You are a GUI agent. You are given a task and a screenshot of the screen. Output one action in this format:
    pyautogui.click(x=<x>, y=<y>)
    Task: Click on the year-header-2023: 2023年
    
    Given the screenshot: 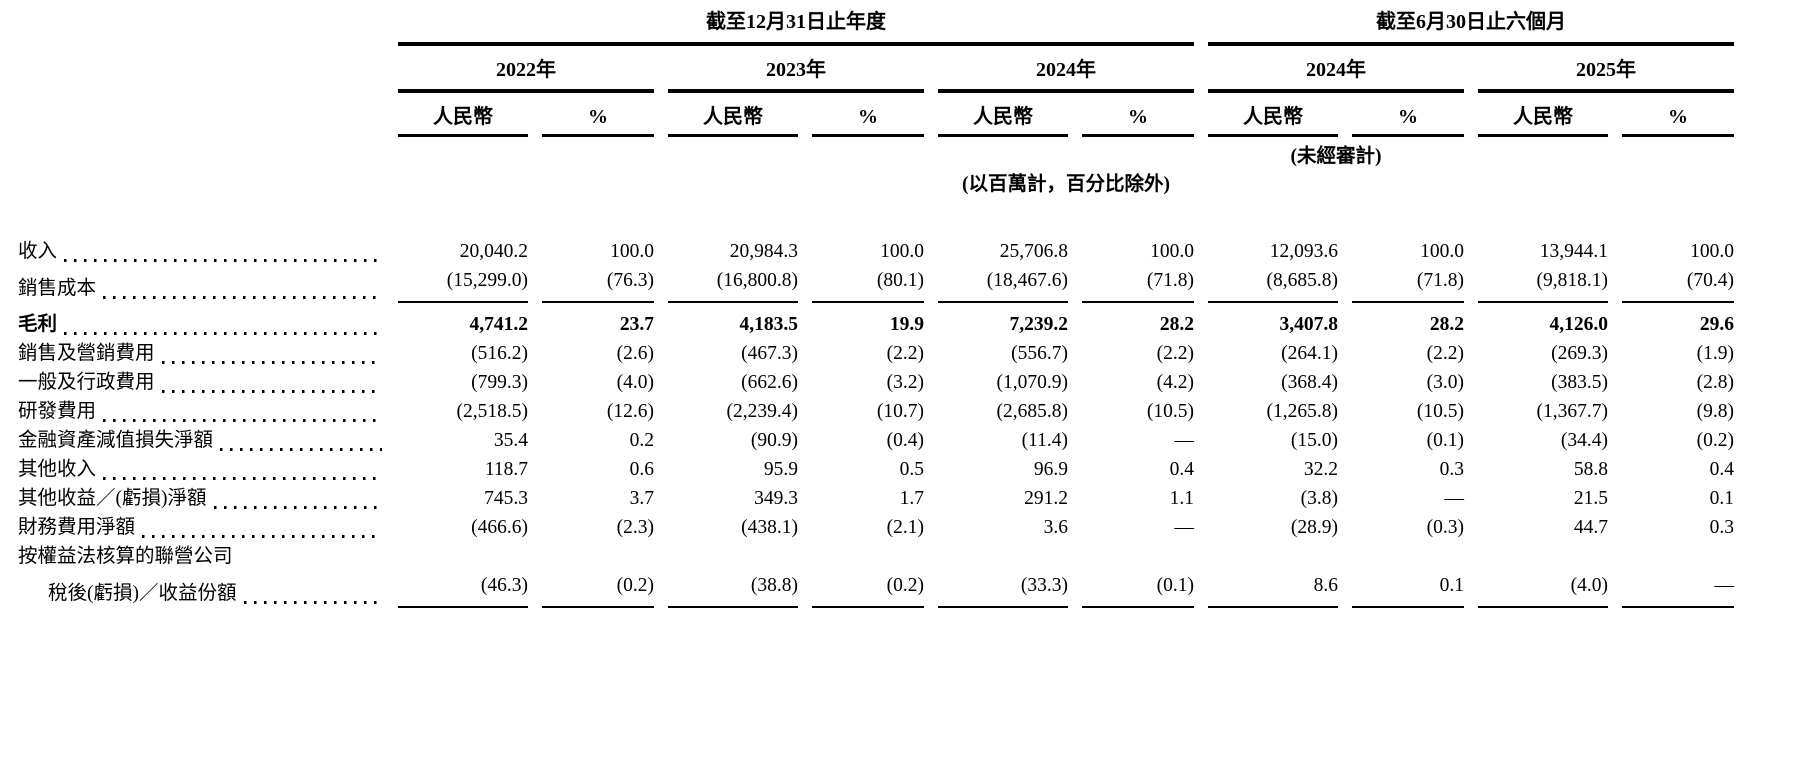 What is the action you would take?
    pyautogui.click(x=796, y=69)
    